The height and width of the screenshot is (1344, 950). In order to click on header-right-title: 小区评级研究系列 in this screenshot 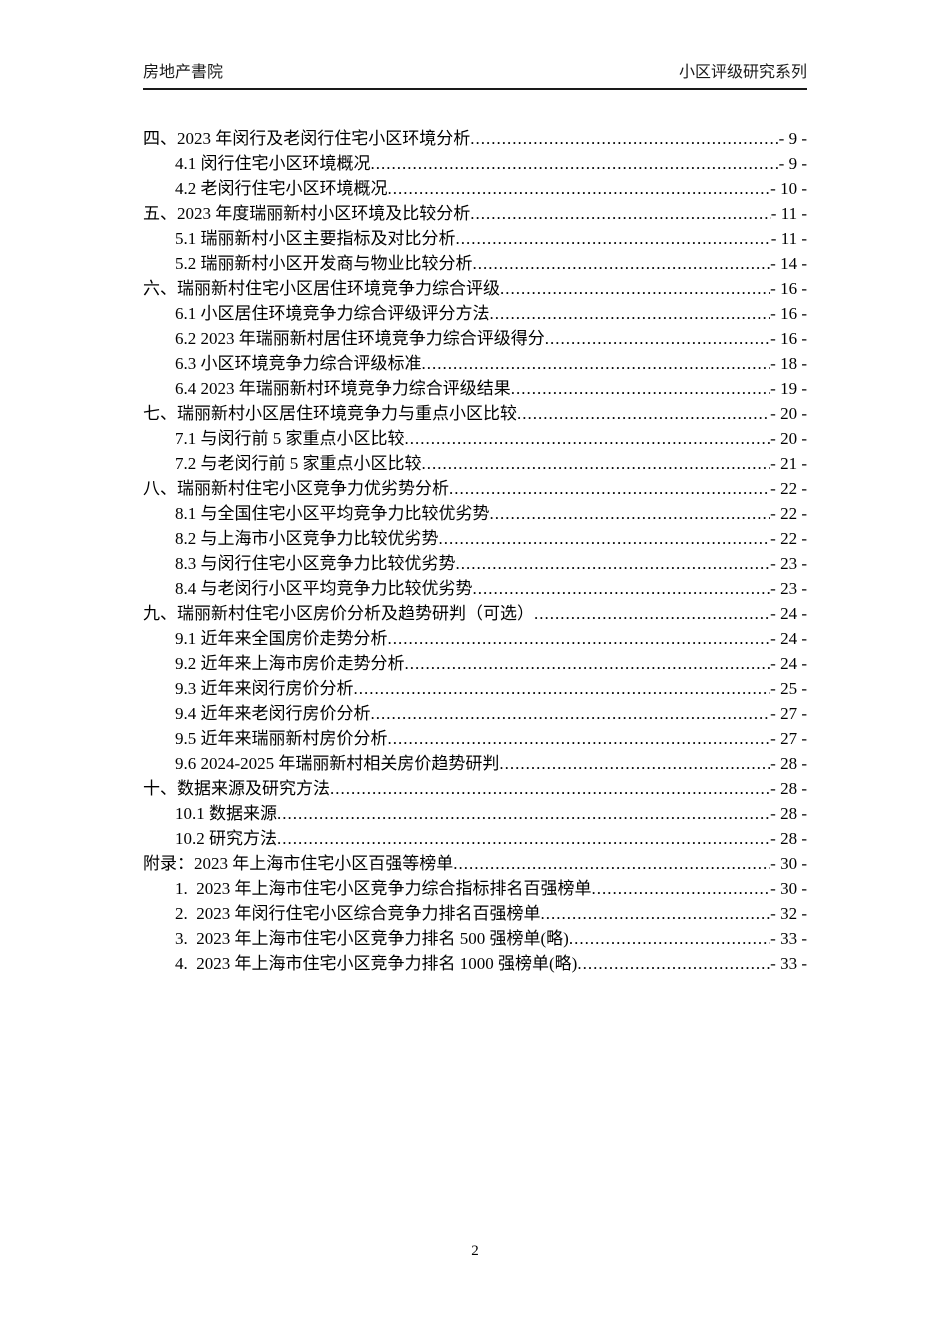, I will do `click(742, 72)`.